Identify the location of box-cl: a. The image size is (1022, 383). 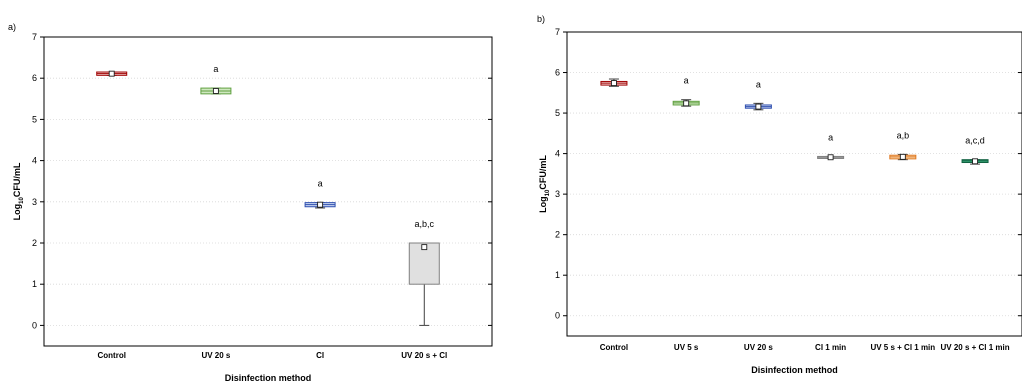
(320, 194).